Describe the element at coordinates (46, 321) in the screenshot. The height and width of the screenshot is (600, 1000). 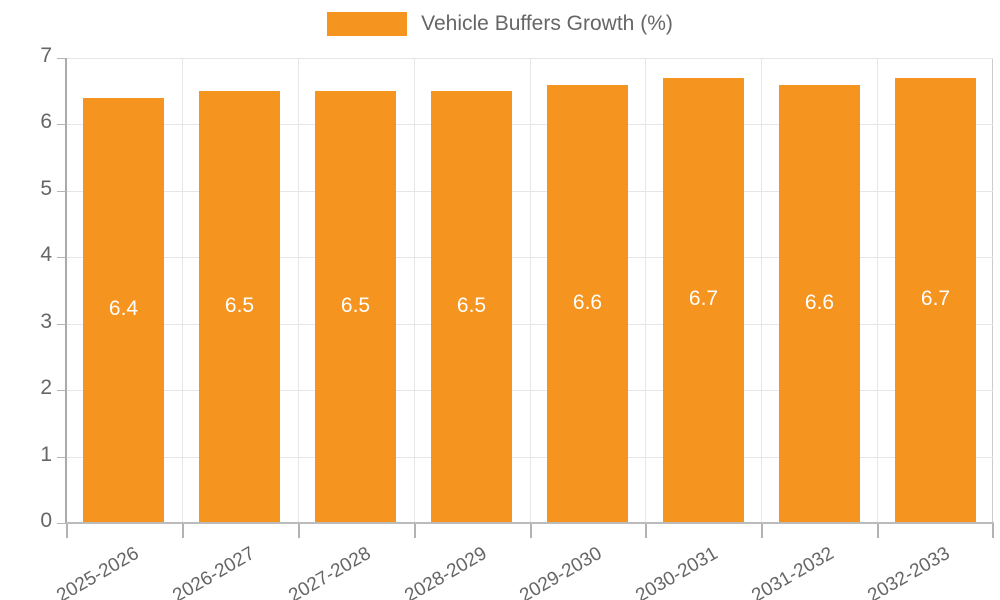
I see `y-tick-label-3: 3` at that location.